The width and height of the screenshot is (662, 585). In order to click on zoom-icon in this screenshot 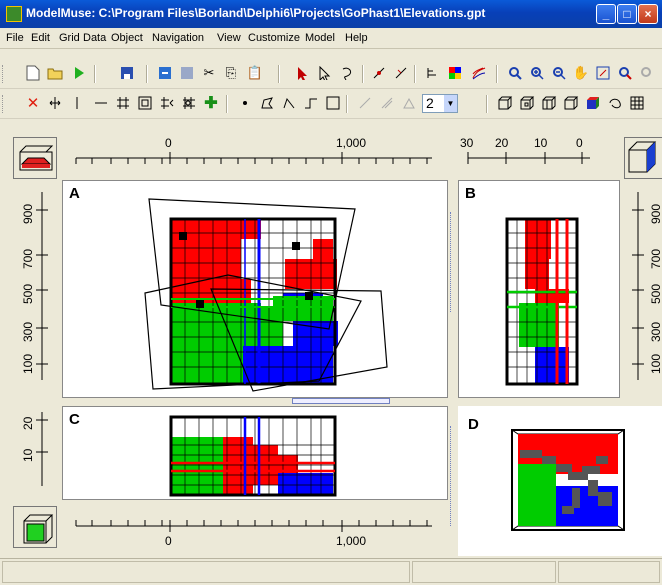, I will do `click(515, 73)`.